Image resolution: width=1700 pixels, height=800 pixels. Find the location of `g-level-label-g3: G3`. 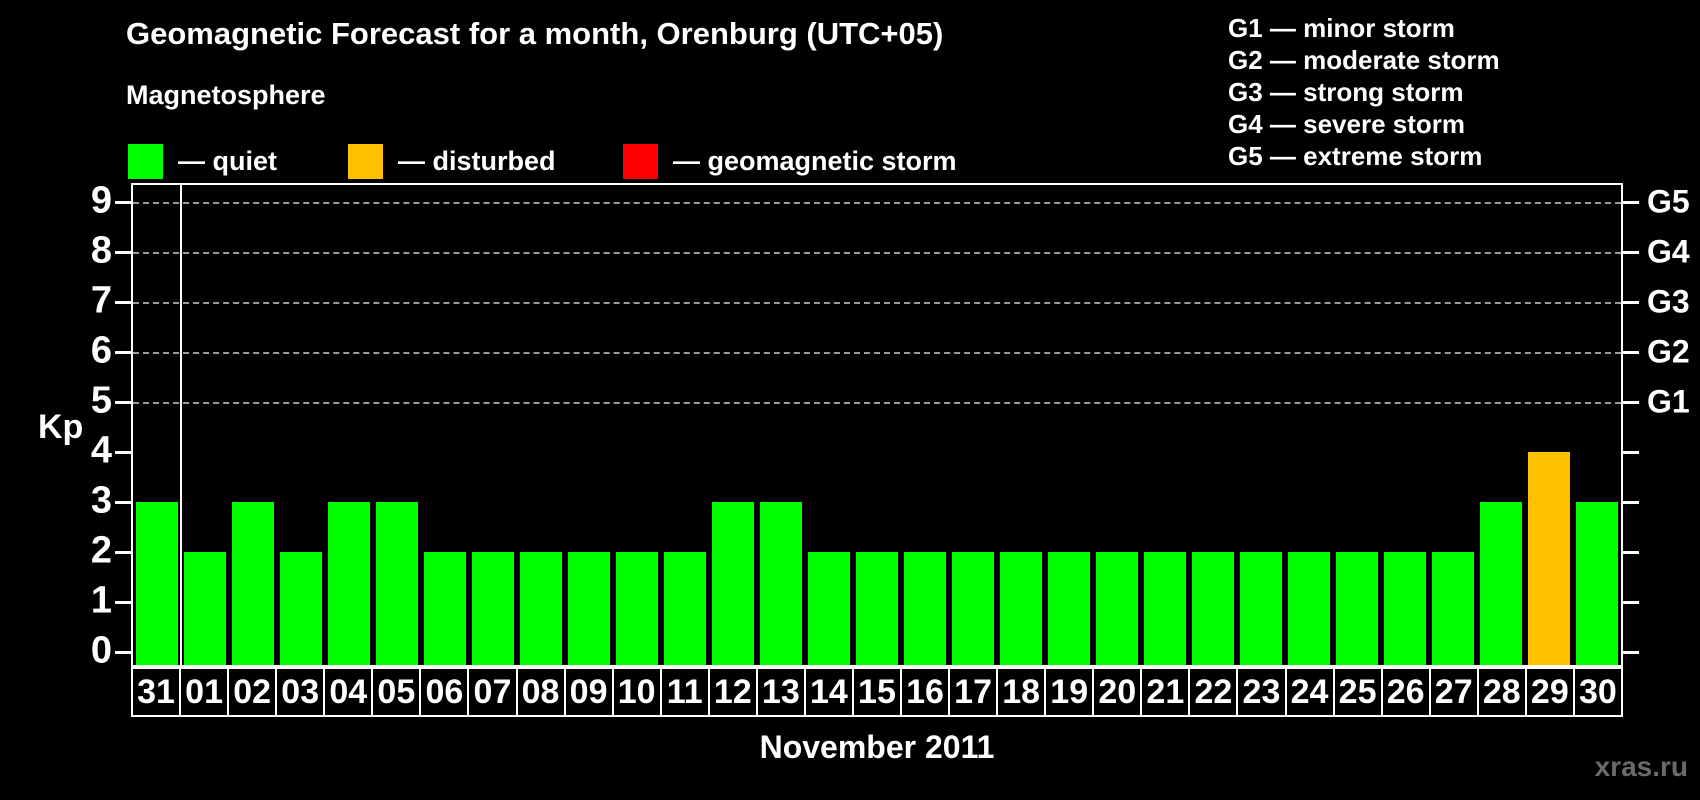

g-level-label-g3: G3 is located at coordinates (1668, 301).